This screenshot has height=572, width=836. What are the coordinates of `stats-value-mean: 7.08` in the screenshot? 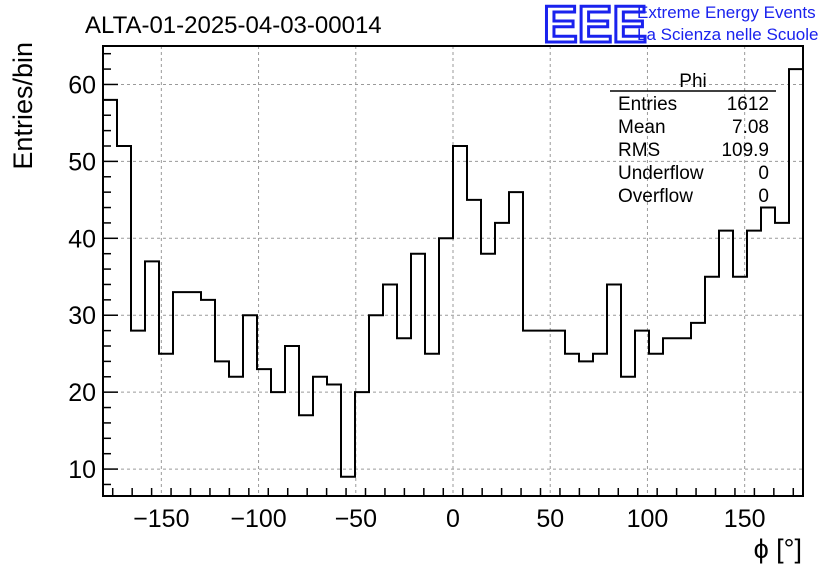 It's located at (750, 127).